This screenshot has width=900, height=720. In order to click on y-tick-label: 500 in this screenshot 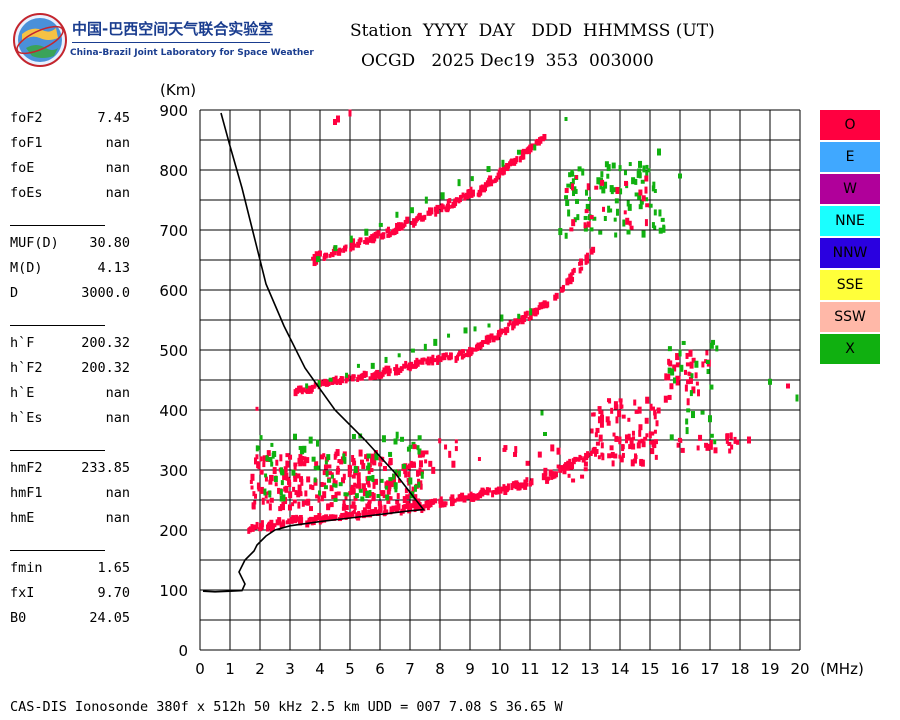, I will do `click(173, 351)`.